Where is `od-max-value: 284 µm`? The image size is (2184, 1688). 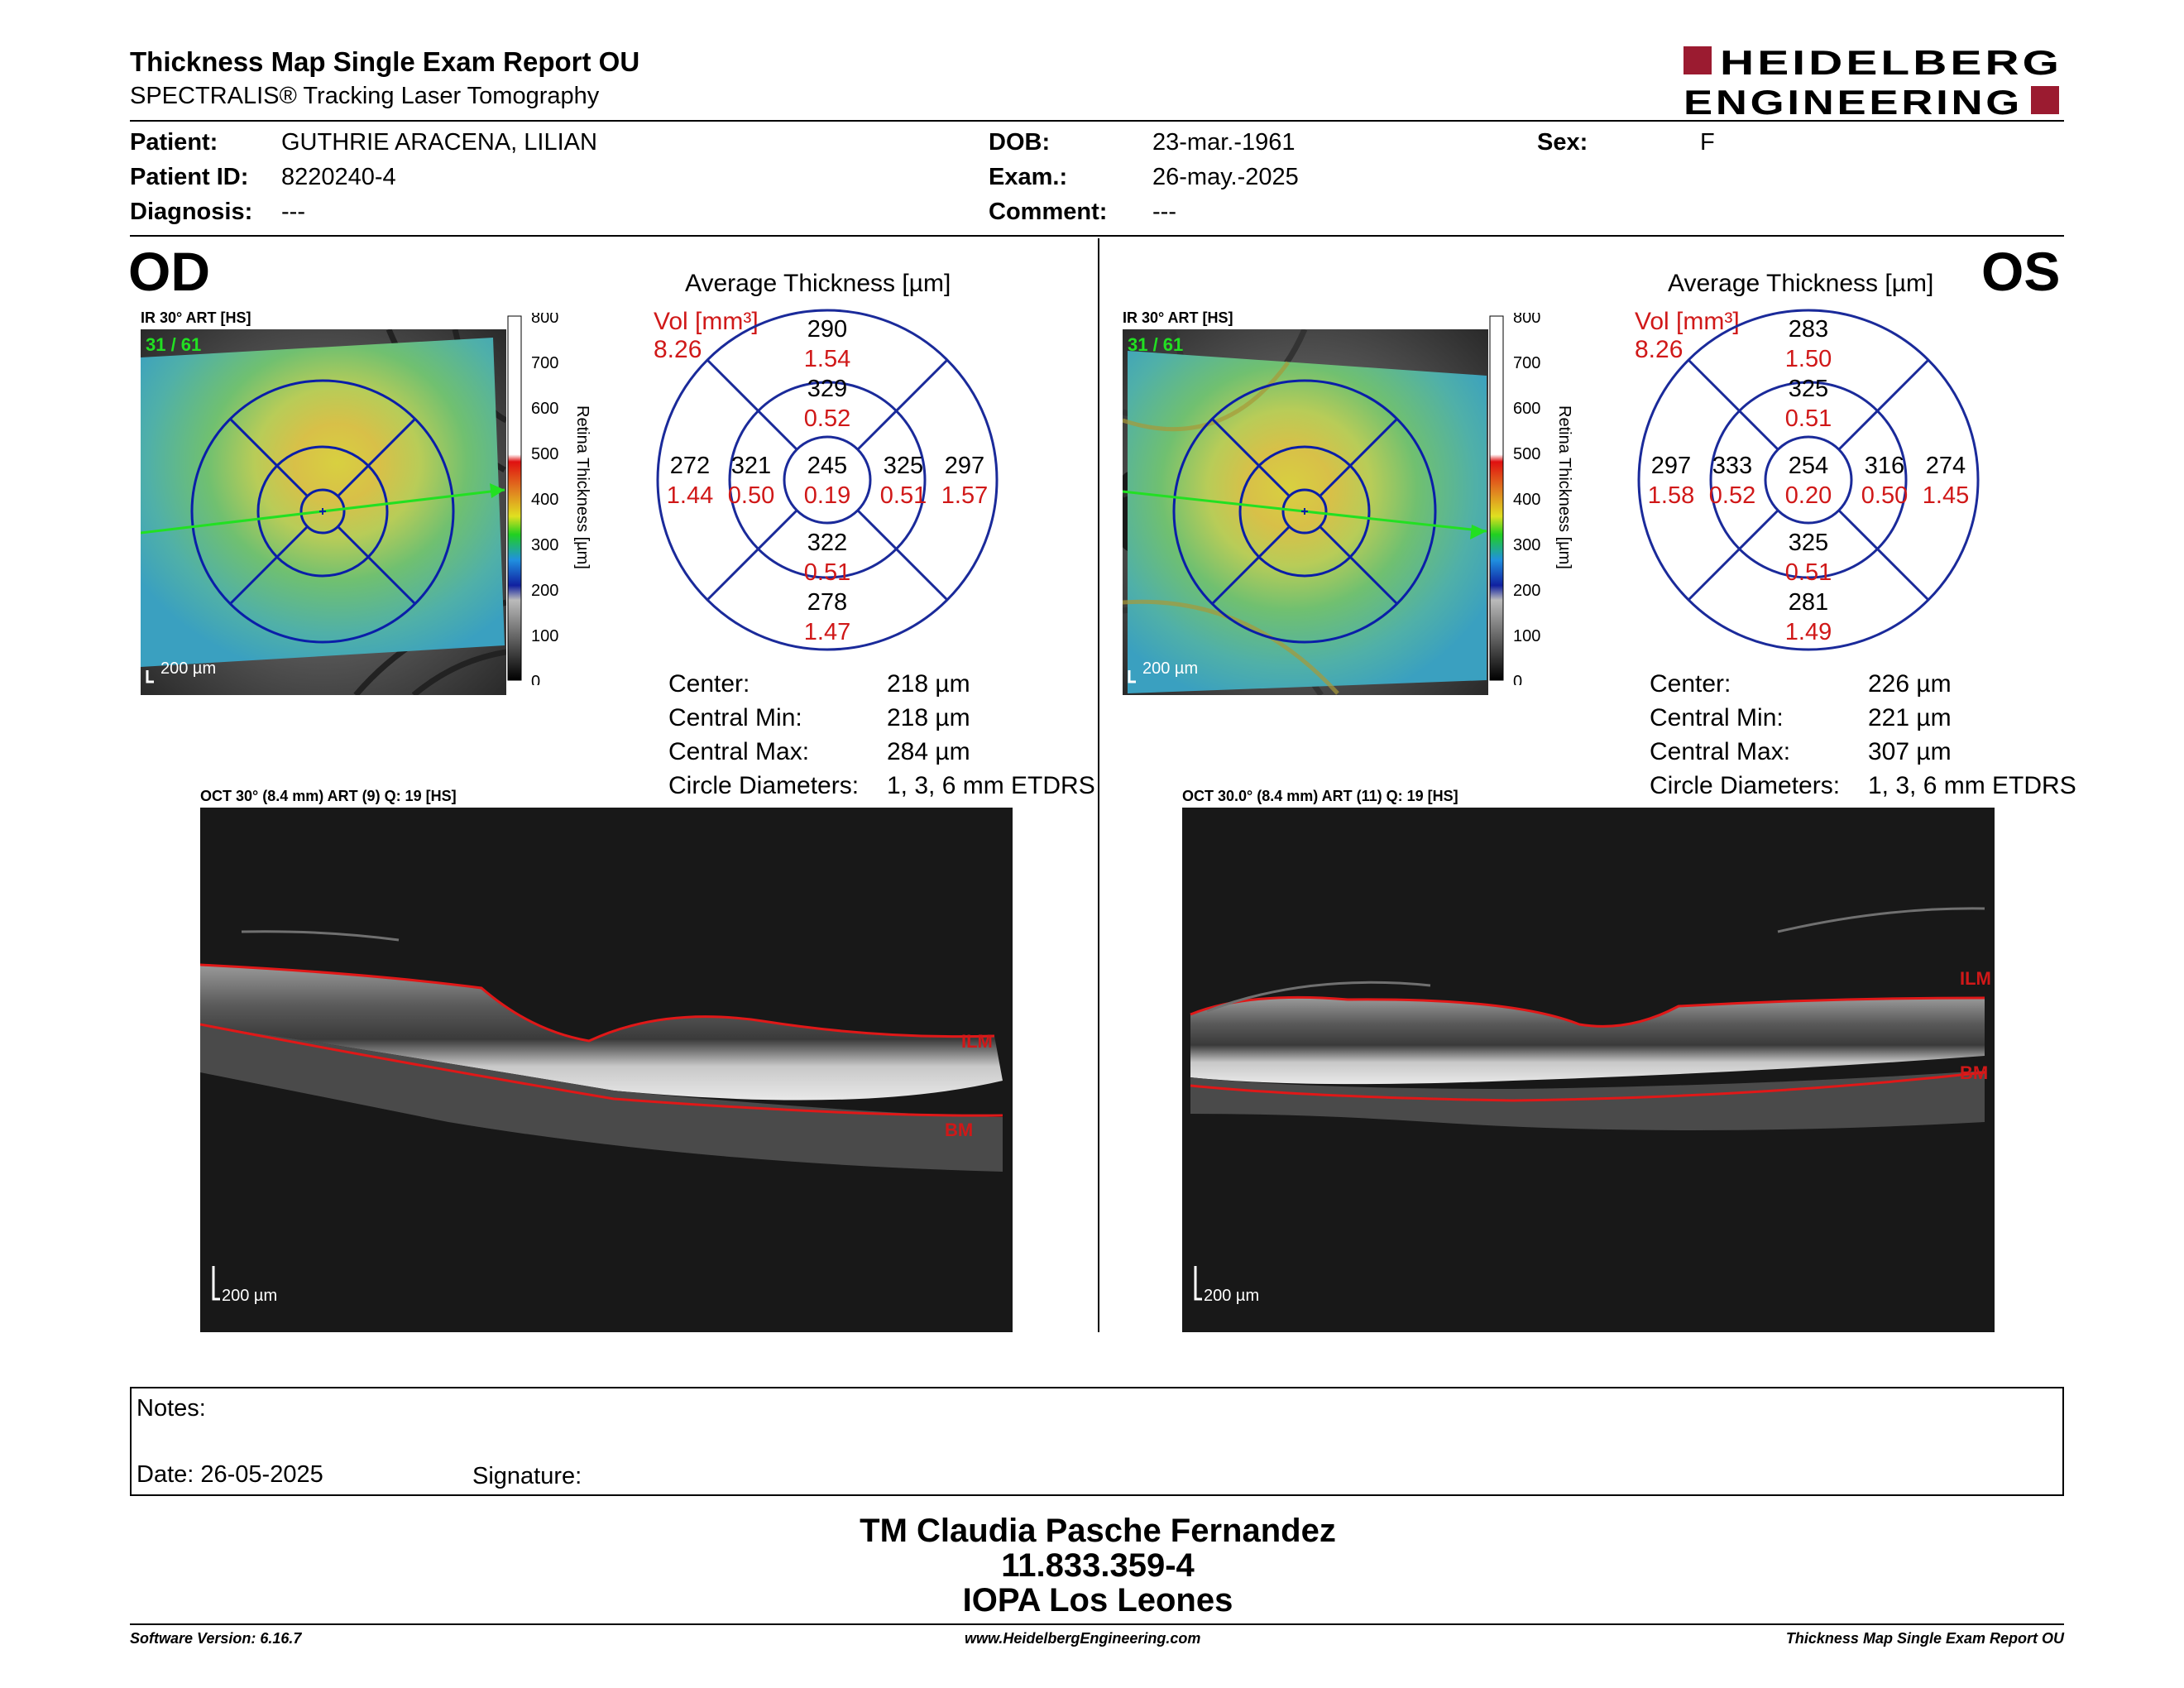 od-max-value: 284 µm is located at coordinates (928, 751).